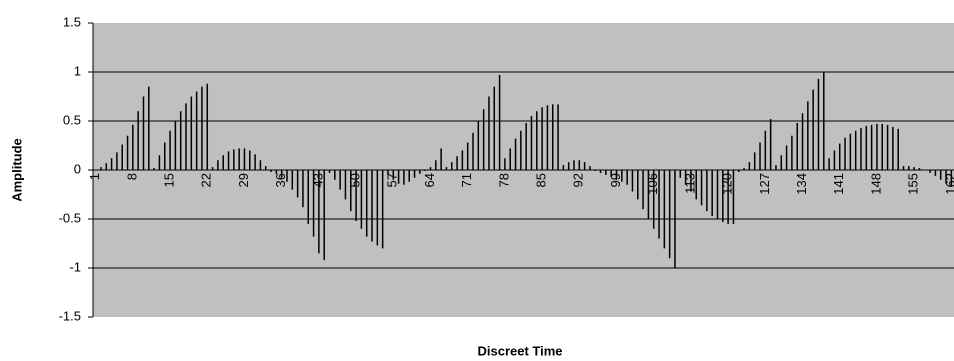 The height and width of the screenshot is (361, 954). I want to click on y-tick-label: 1, so click(77, 70).